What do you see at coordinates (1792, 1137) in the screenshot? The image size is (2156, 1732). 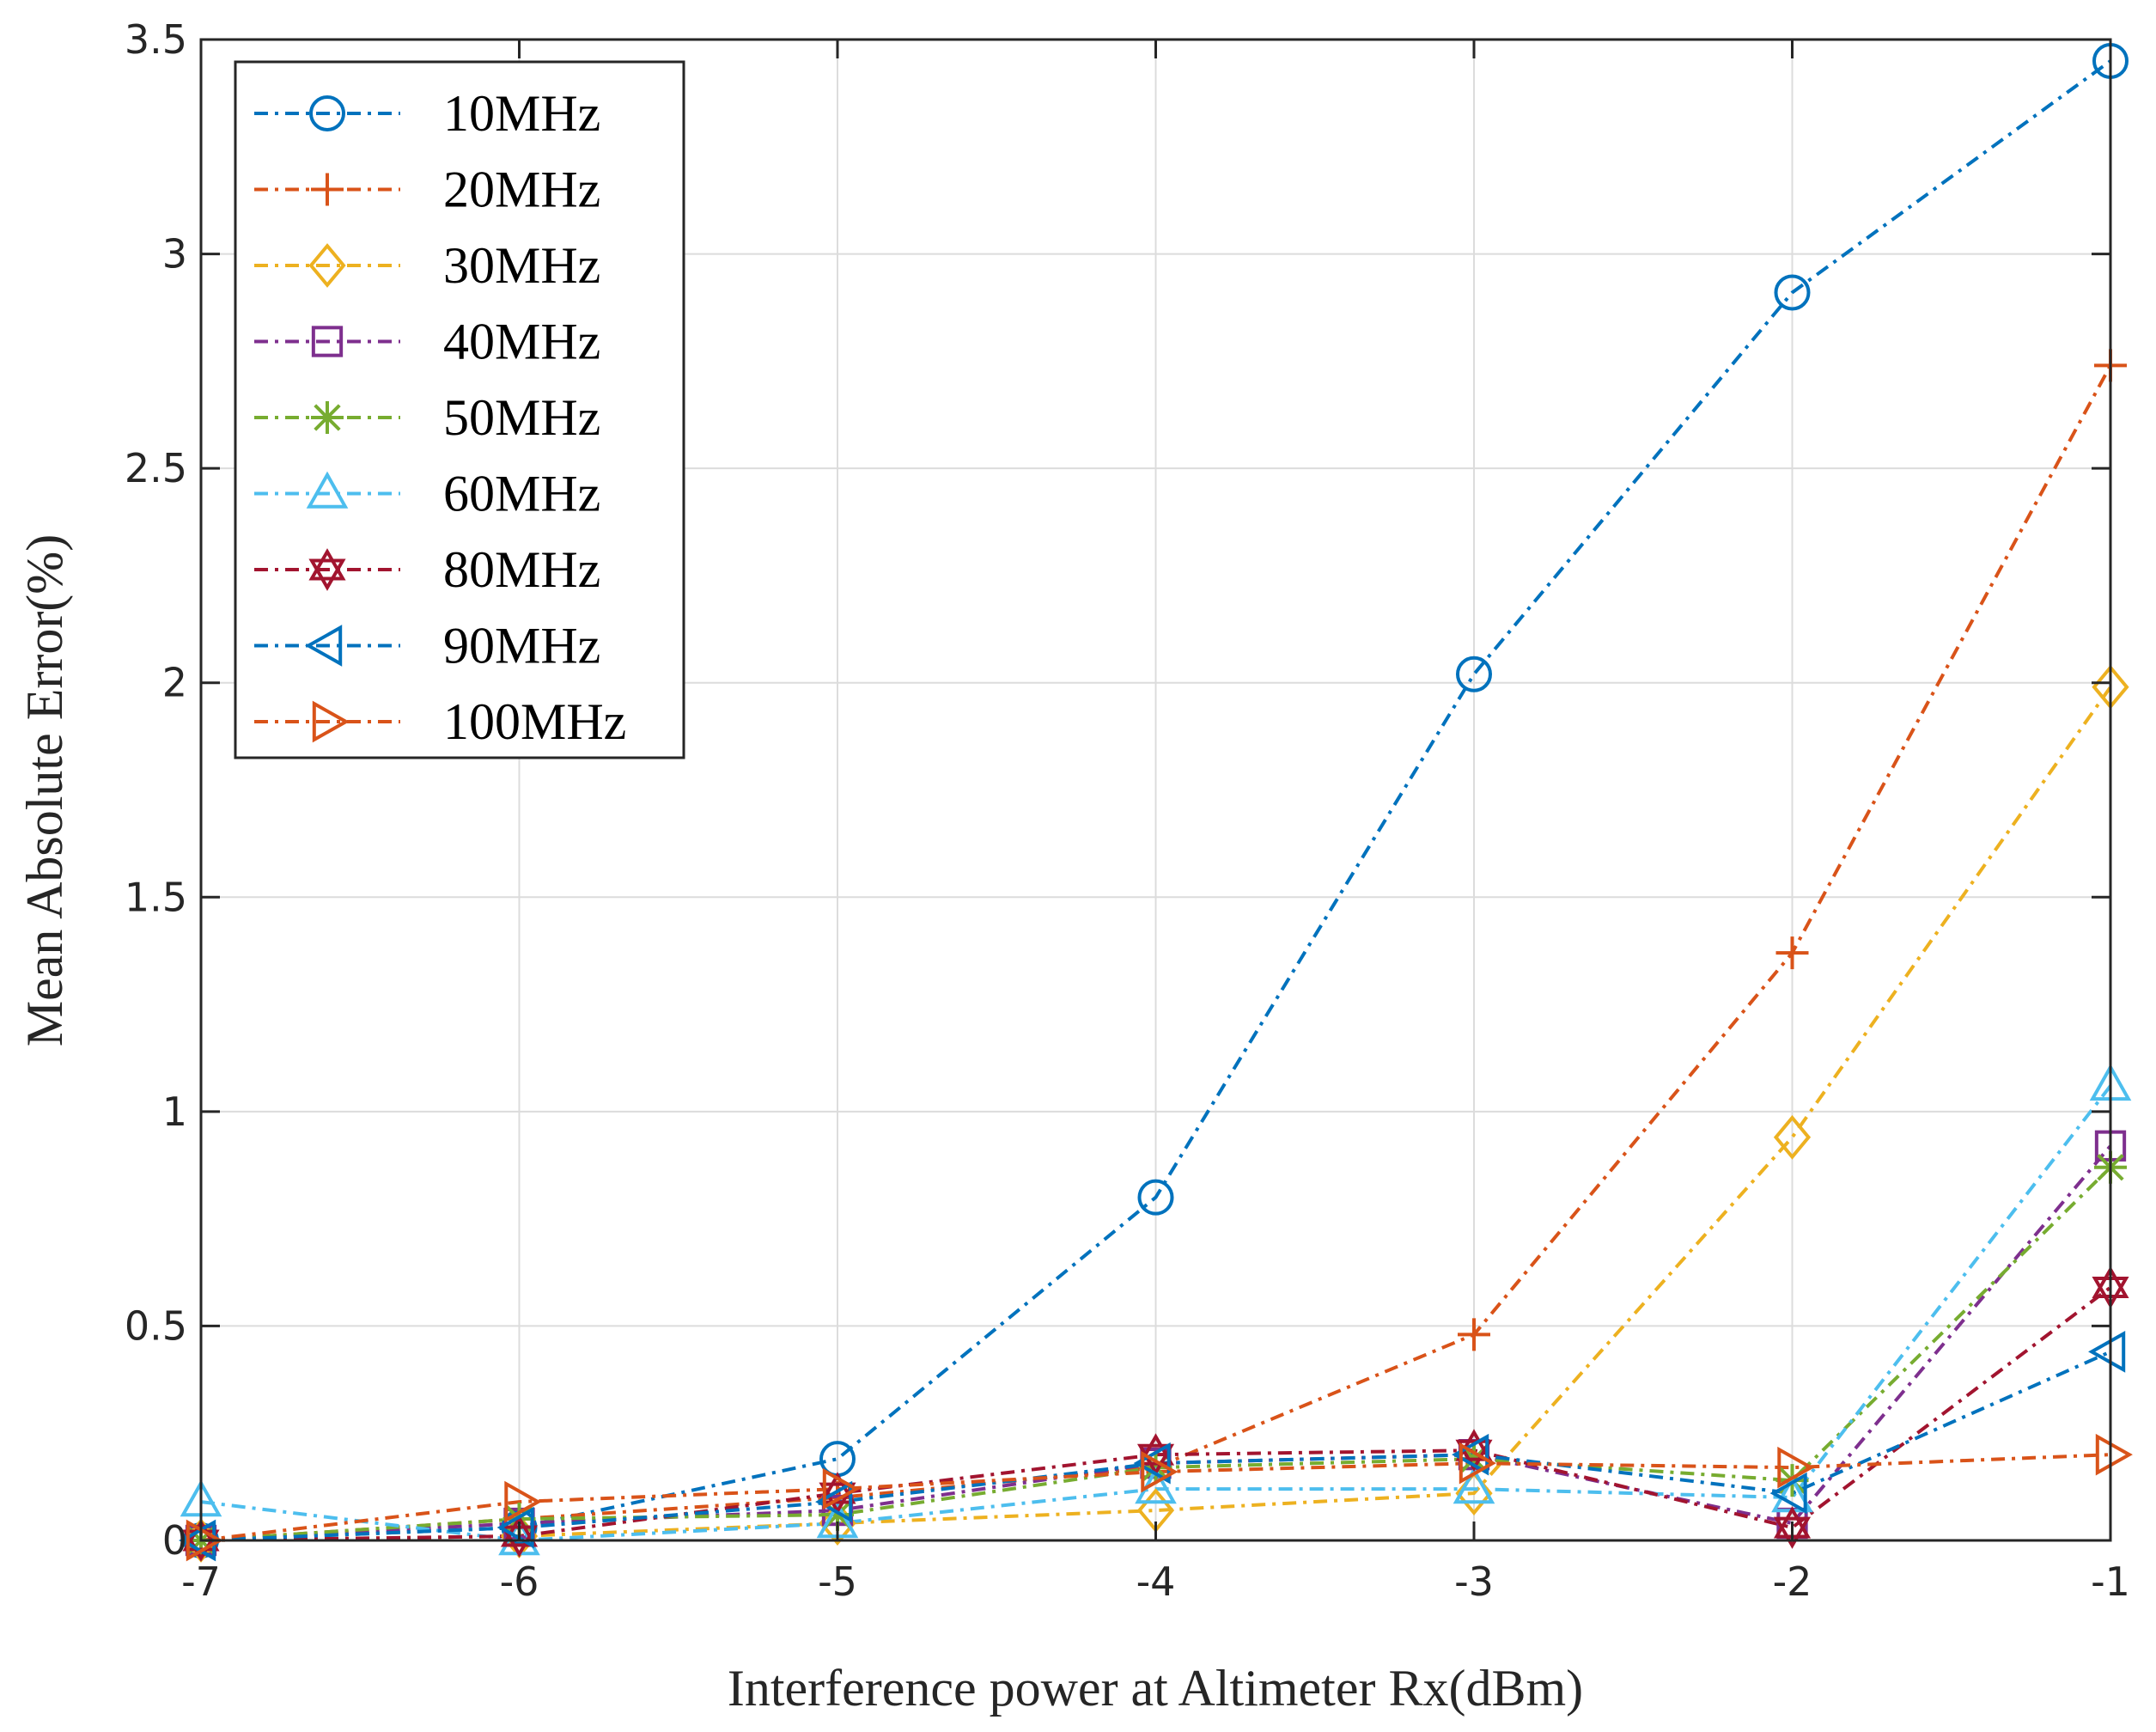 I see `data-point-30MHz` at bounding box center [1792, 1137].